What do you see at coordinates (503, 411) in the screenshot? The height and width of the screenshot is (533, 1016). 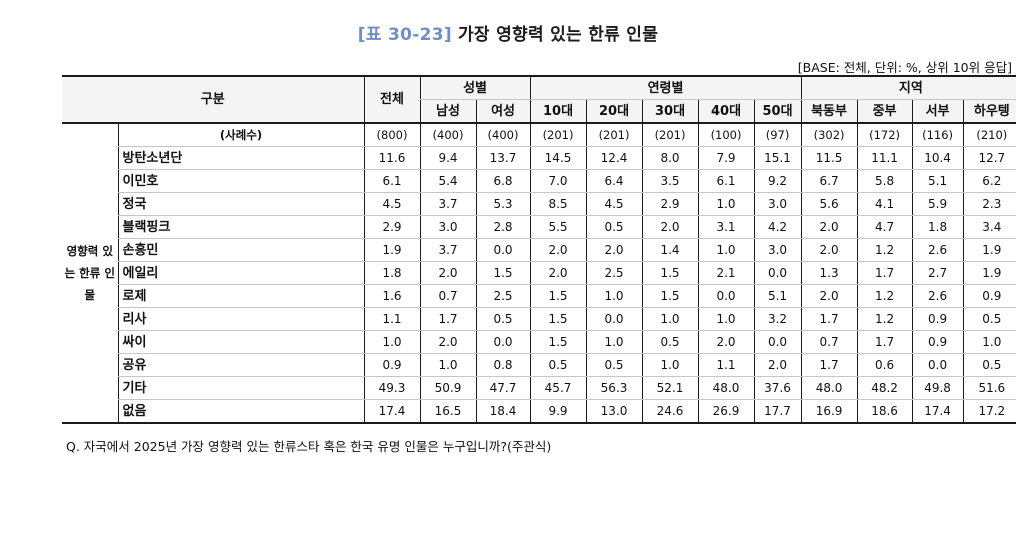 I see `table-cell: 18.4` at bounding box center [503, 411].